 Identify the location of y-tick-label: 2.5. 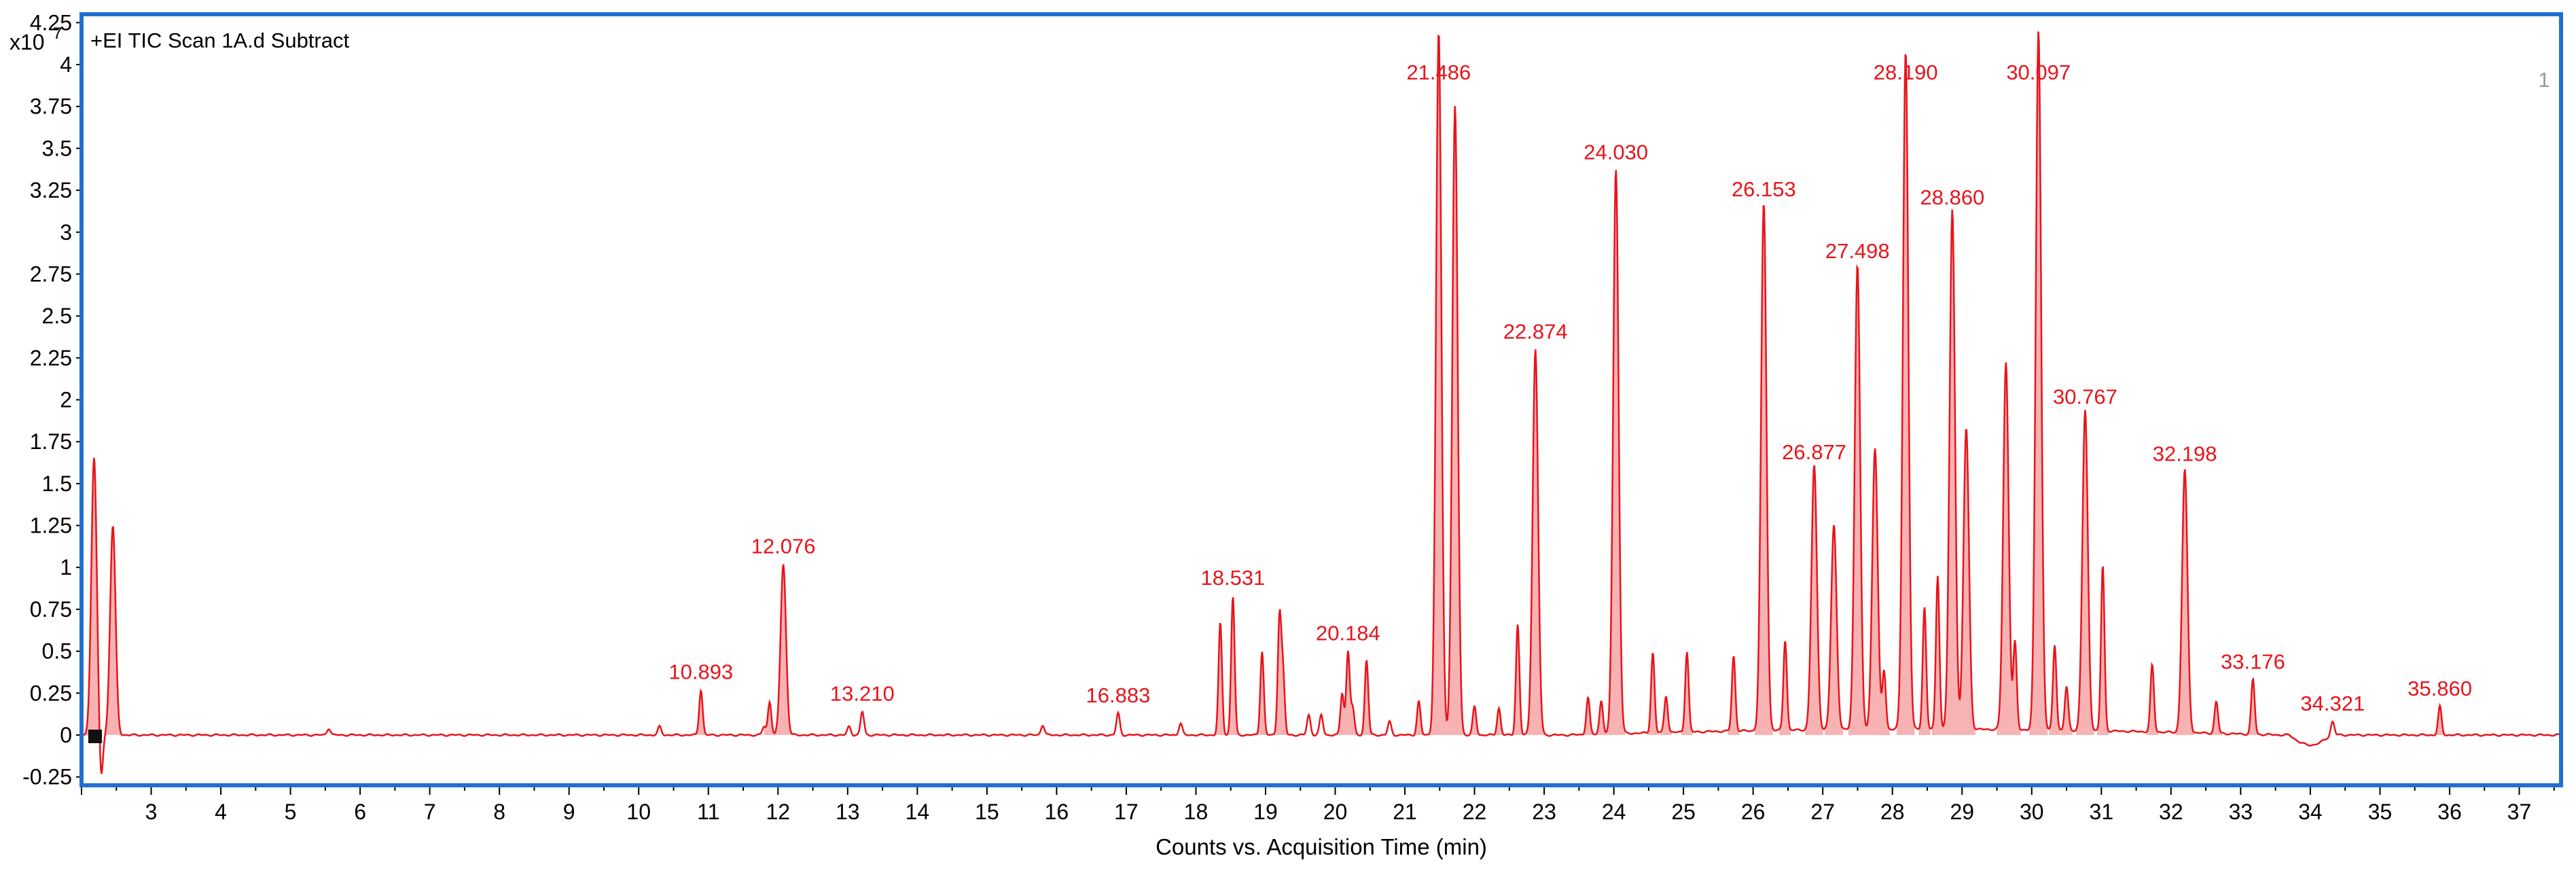
(57, 316).